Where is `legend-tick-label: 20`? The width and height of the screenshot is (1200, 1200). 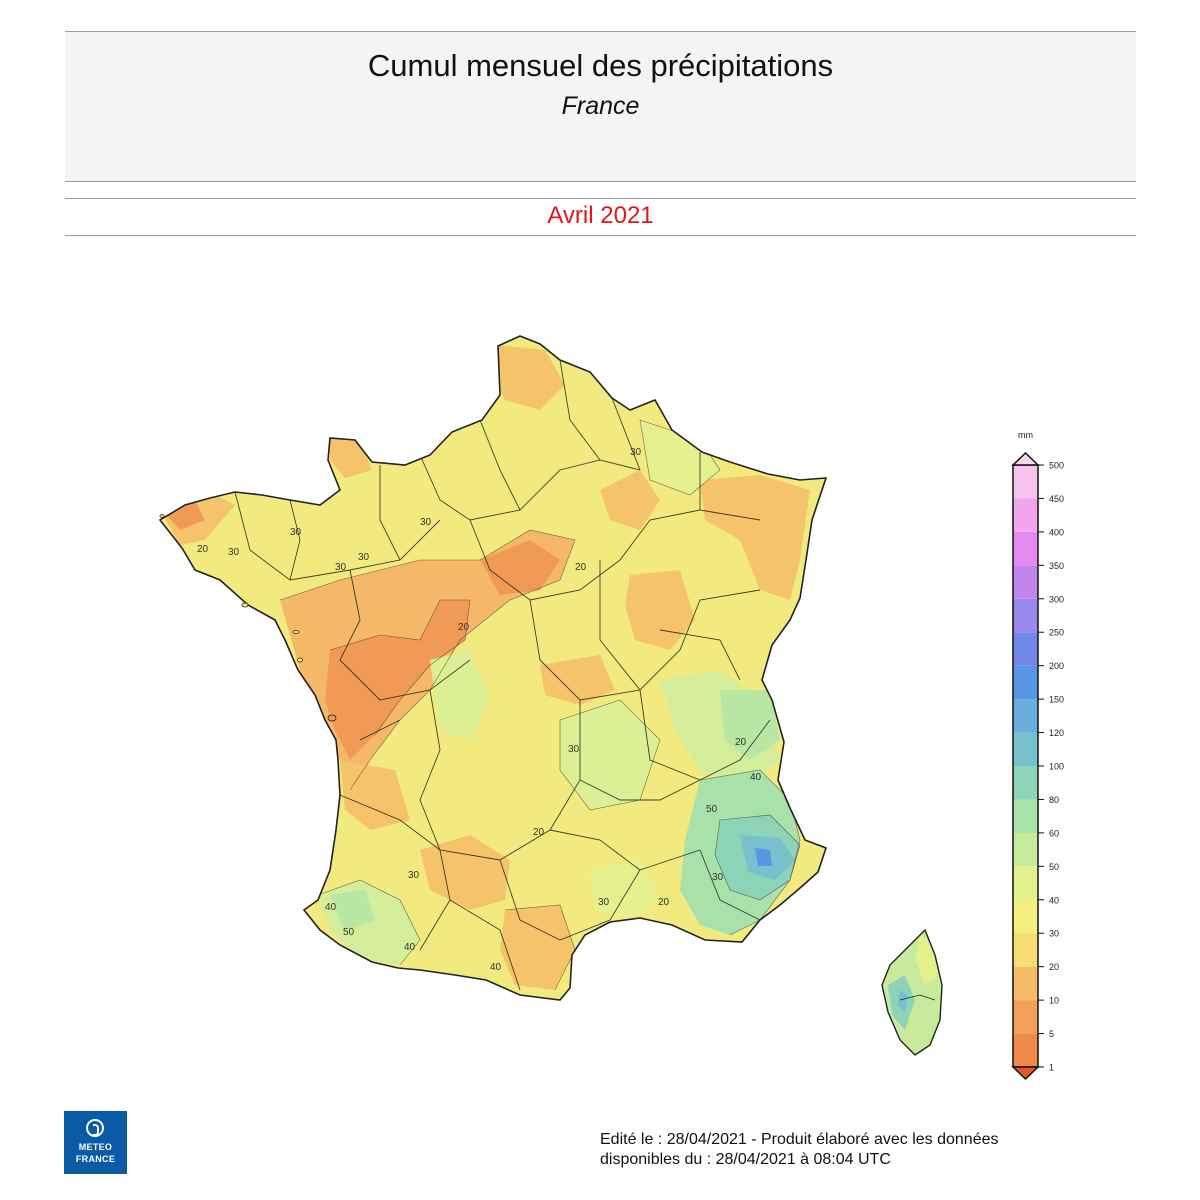 legend-tick-label: 20 is located at coordinates (1054, 967).